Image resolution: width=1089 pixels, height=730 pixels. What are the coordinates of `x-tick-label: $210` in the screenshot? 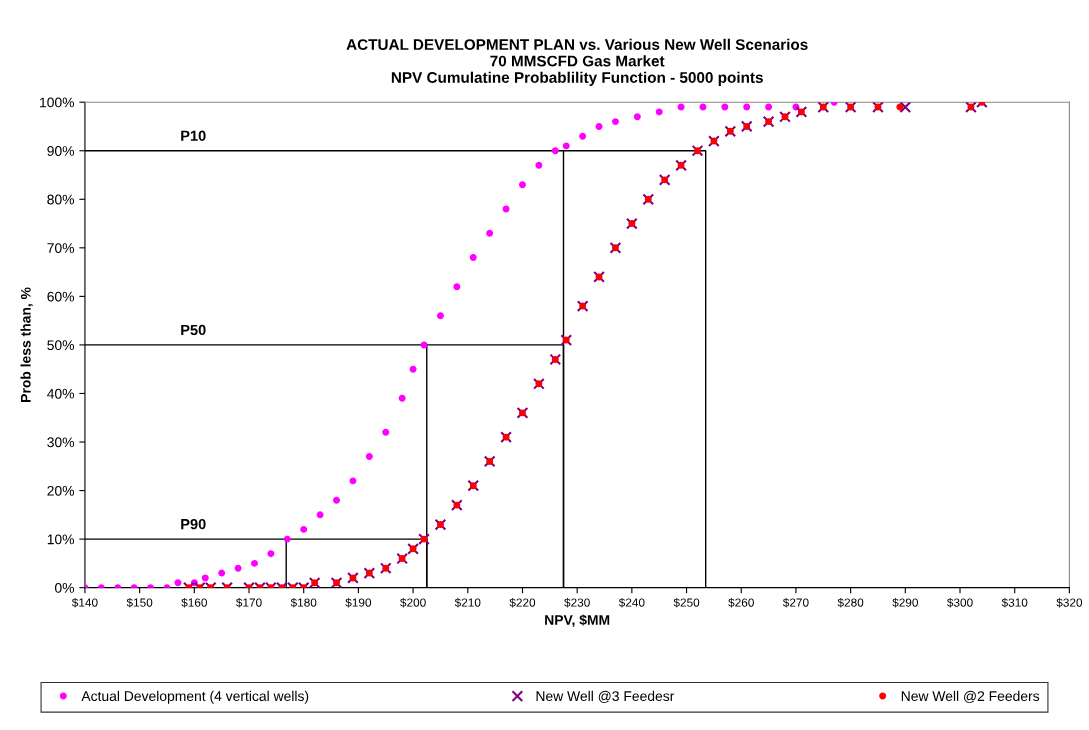 It's located at (467, 602).